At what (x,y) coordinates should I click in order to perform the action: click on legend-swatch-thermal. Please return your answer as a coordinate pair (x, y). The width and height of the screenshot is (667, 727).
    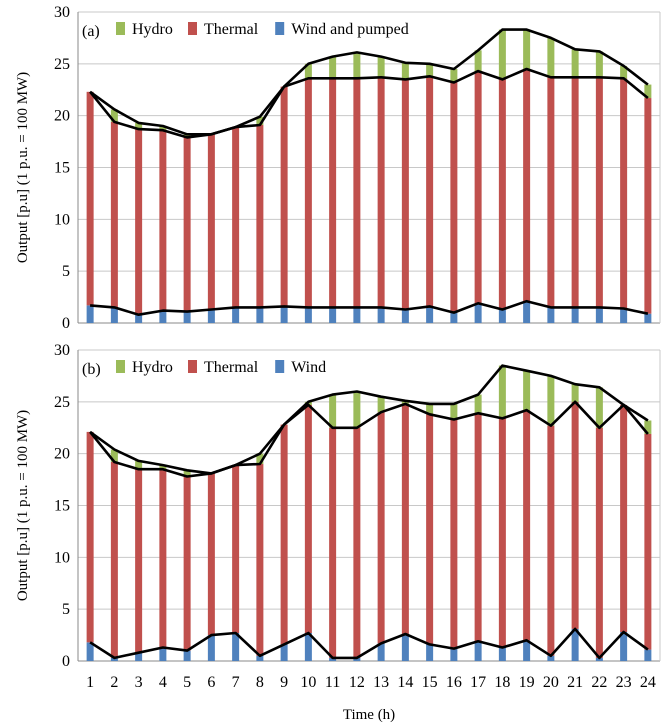
    Looking at the image, I should click on (192, 366).